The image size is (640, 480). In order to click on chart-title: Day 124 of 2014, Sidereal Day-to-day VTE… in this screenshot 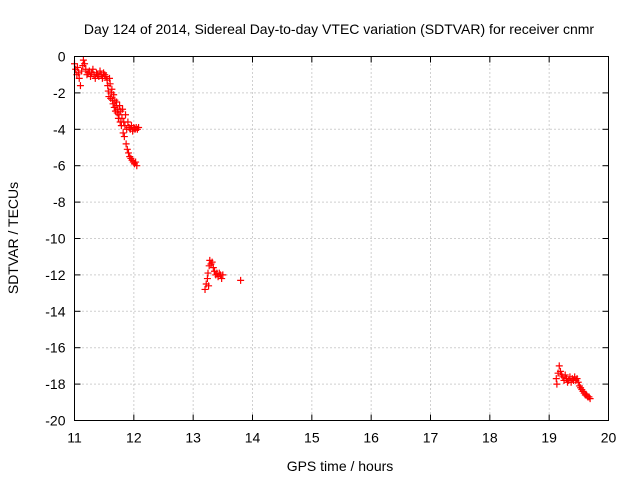, I will do `click(339, 29)`.